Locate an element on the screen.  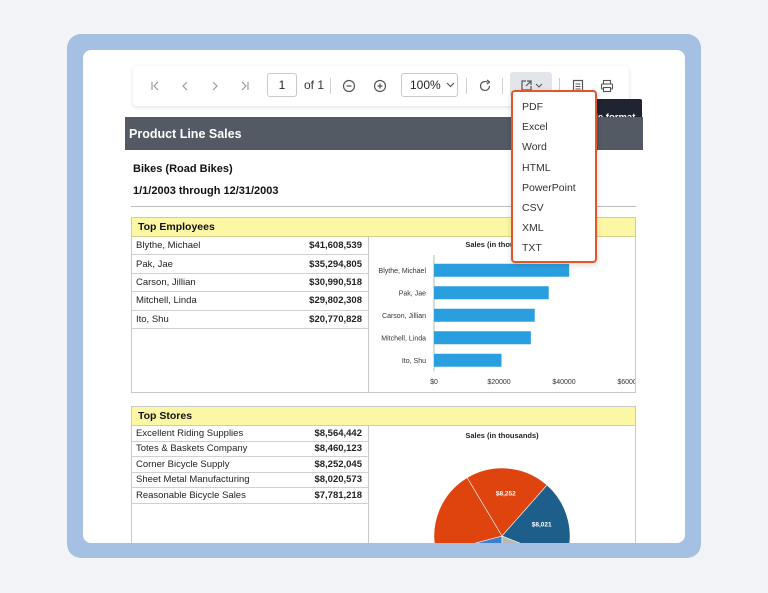
export-csv-item: CSV is located at coordinates (533, 208).